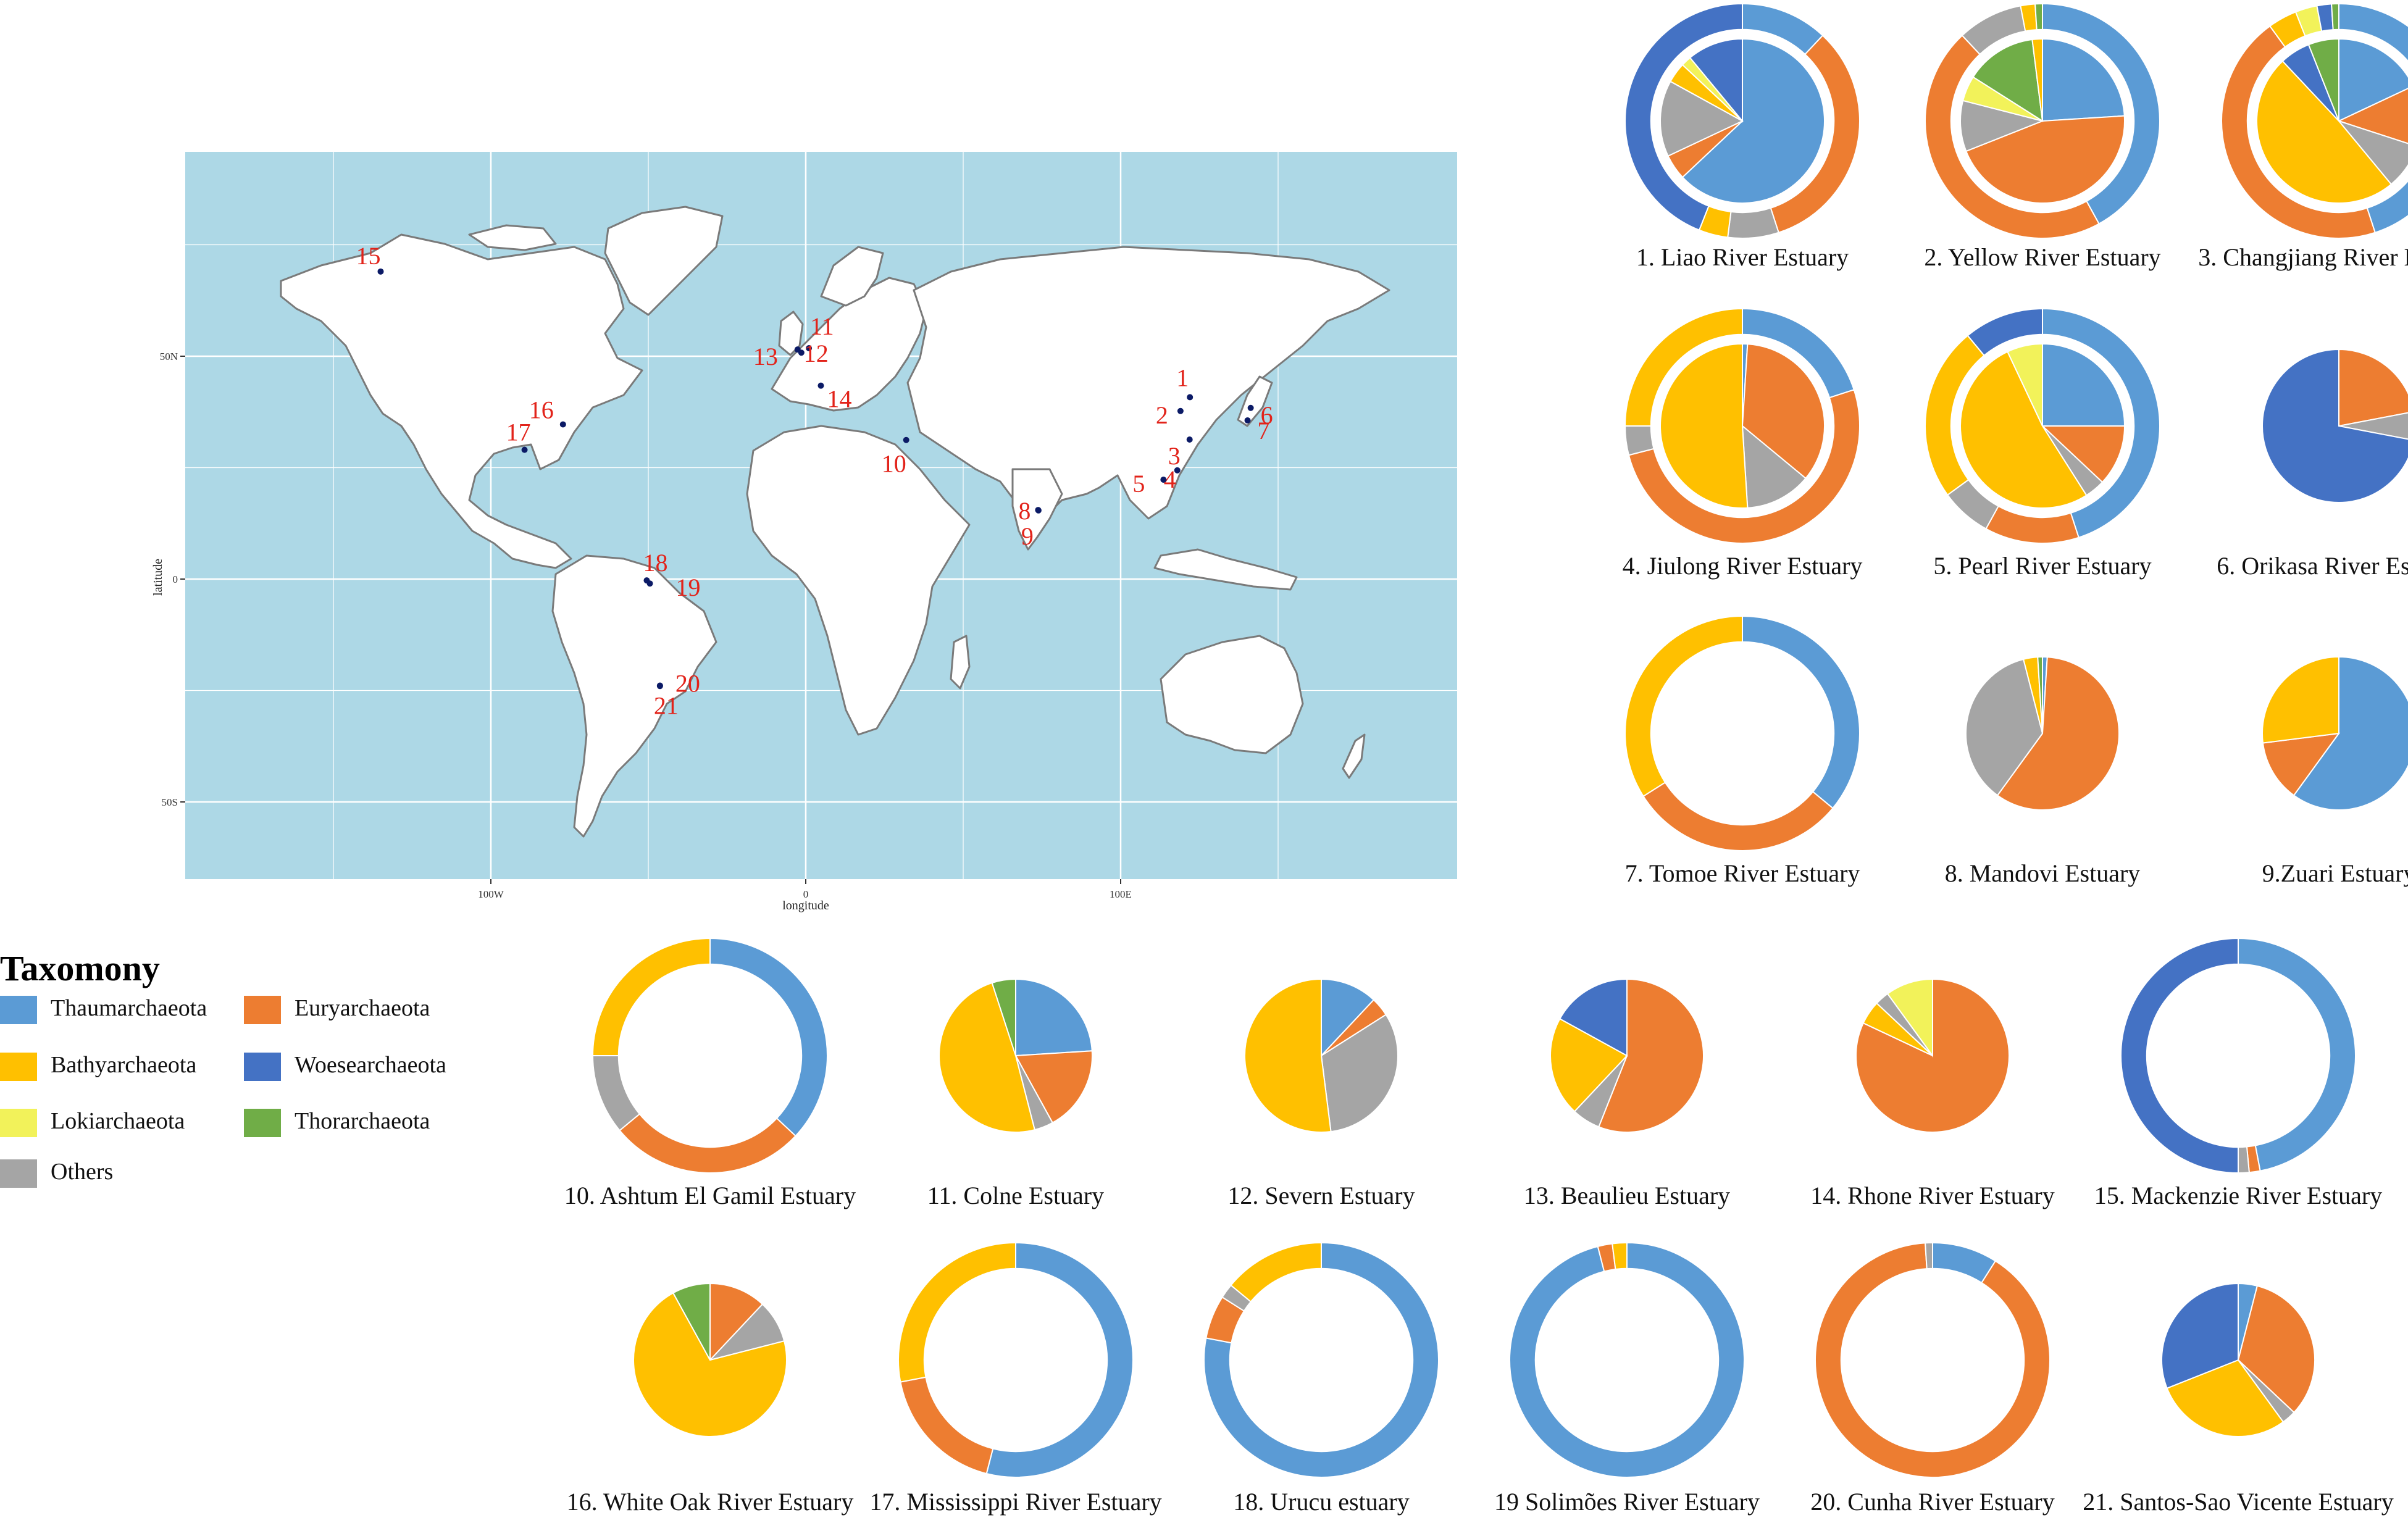  Describe the element at coordinates (2084, 385) in the screenshot. I see `pie-5-inner-slice-thaumarchaeota` at that location.